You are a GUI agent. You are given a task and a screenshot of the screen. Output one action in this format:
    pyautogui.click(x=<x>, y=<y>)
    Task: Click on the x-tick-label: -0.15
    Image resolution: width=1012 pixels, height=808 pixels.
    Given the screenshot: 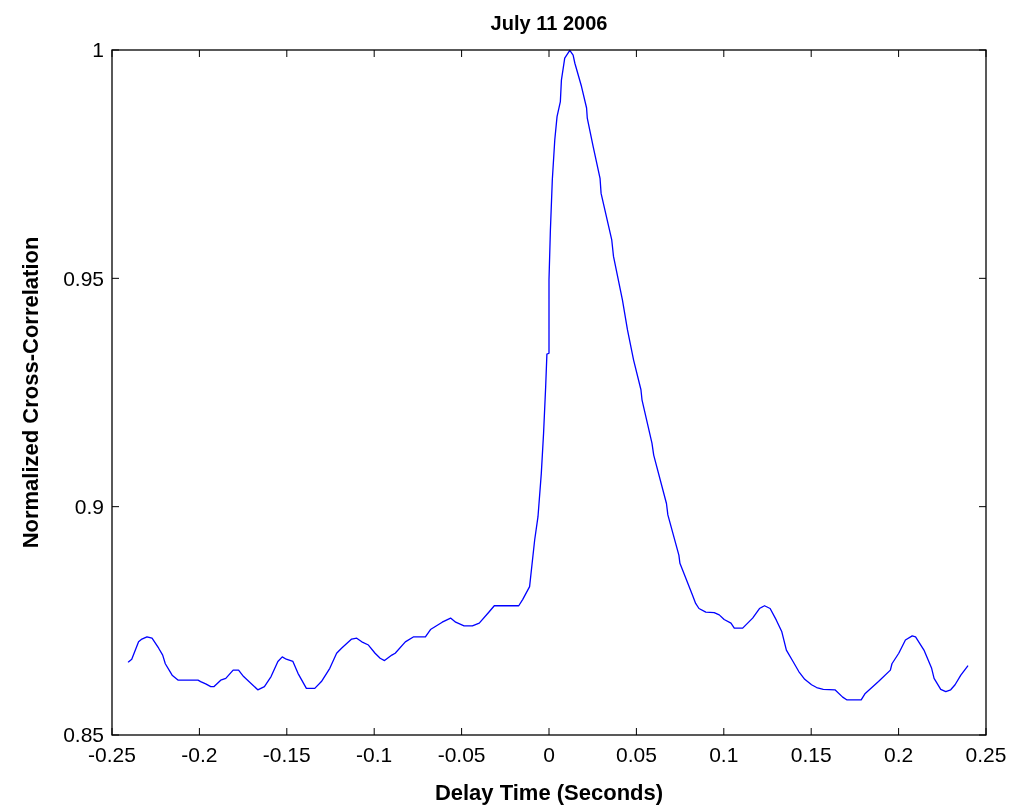 What is the action you would take?
    pyautogui.click(x=286, y=754)
    